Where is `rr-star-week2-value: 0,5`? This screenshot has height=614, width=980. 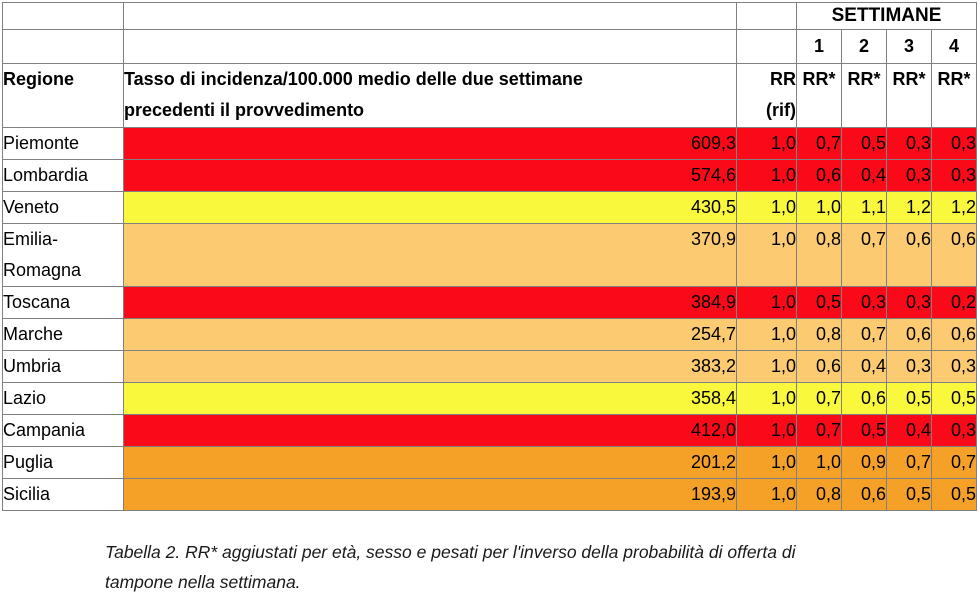
rr-star-week2-value: 0,5 is located at coordinates (864, 143).